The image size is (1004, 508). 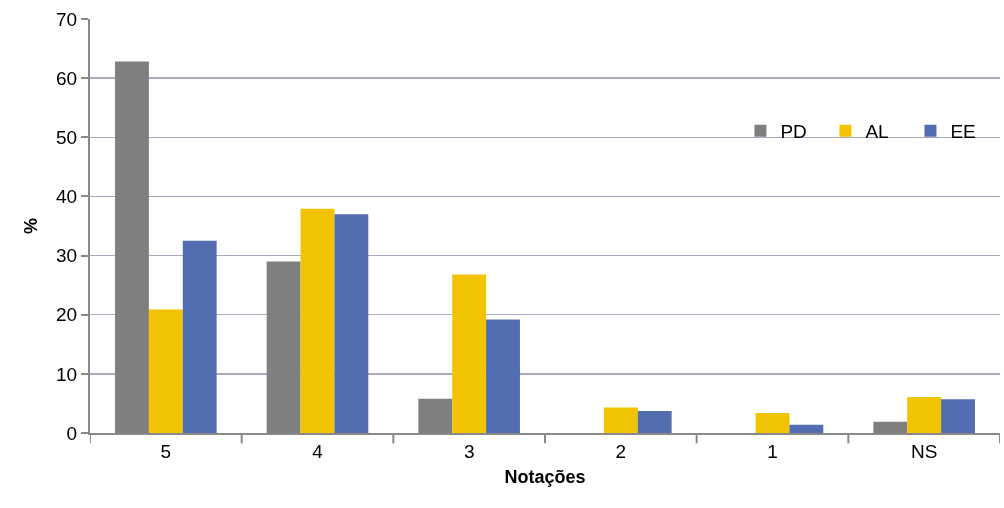 I want to click on x-tick-label: 1, so click(x=772, y=451).